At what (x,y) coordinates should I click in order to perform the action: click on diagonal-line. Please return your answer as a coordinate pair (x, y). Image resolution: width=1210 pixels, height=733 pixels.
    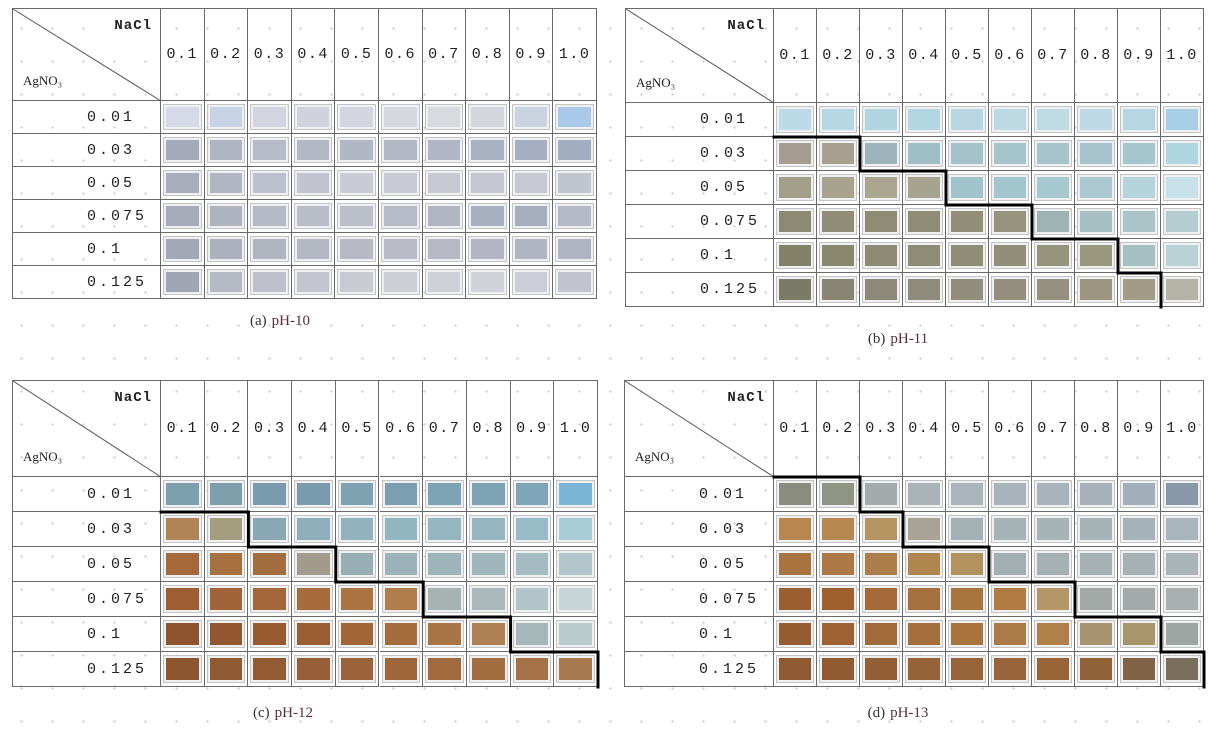
    Looking at the image, I should click on (87, 429).